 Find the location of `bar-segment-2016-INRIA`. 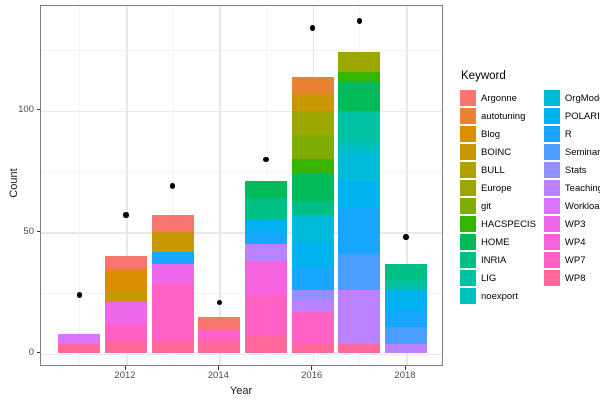

bar-segment-2016-INRIA is located at coordinates (312, 208).